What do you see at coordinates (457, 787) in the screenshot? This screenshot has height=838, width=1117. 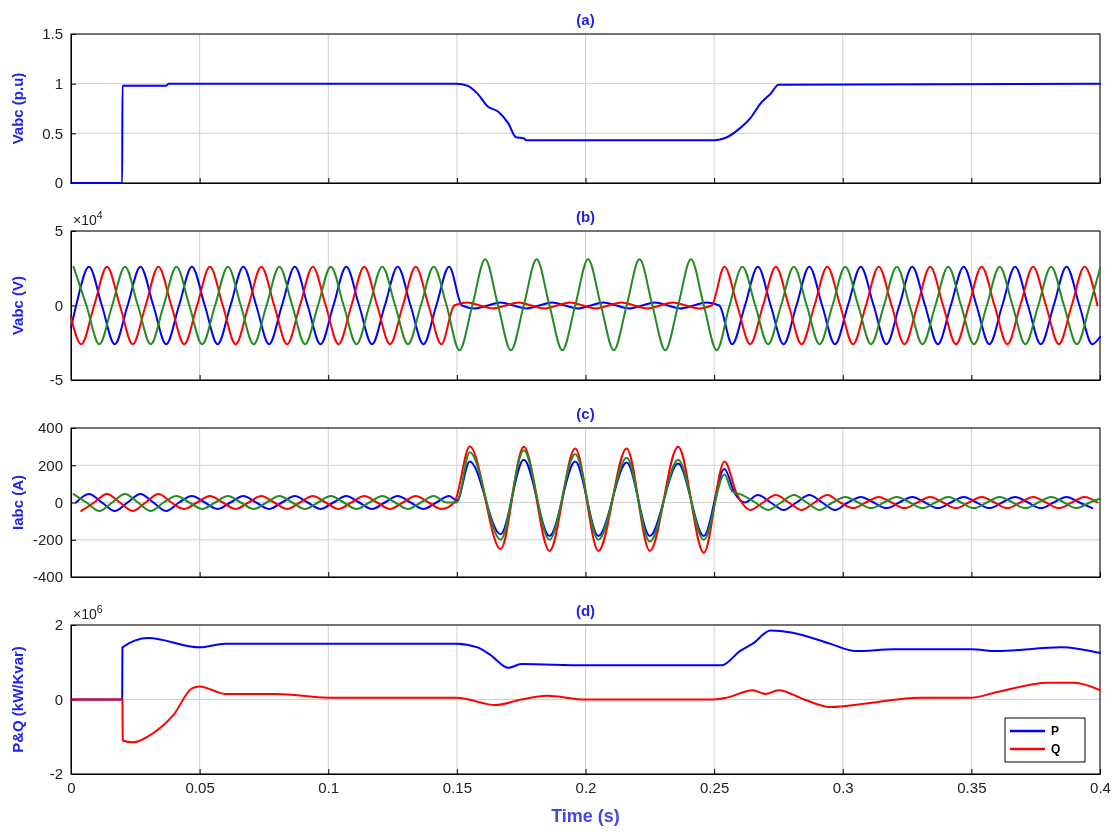 I see `x-tick-label: 0.15` at bounding box center [457, 787].